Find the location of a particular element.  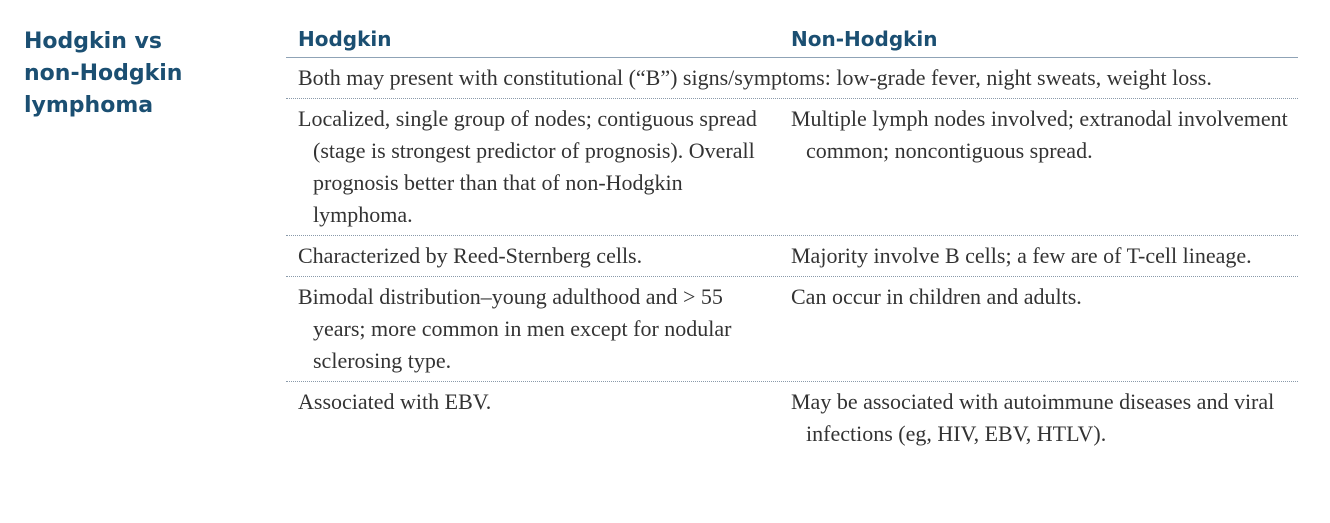

table-header: Hodgkin Non-Hodgkin is located at coordinates (792, 40).